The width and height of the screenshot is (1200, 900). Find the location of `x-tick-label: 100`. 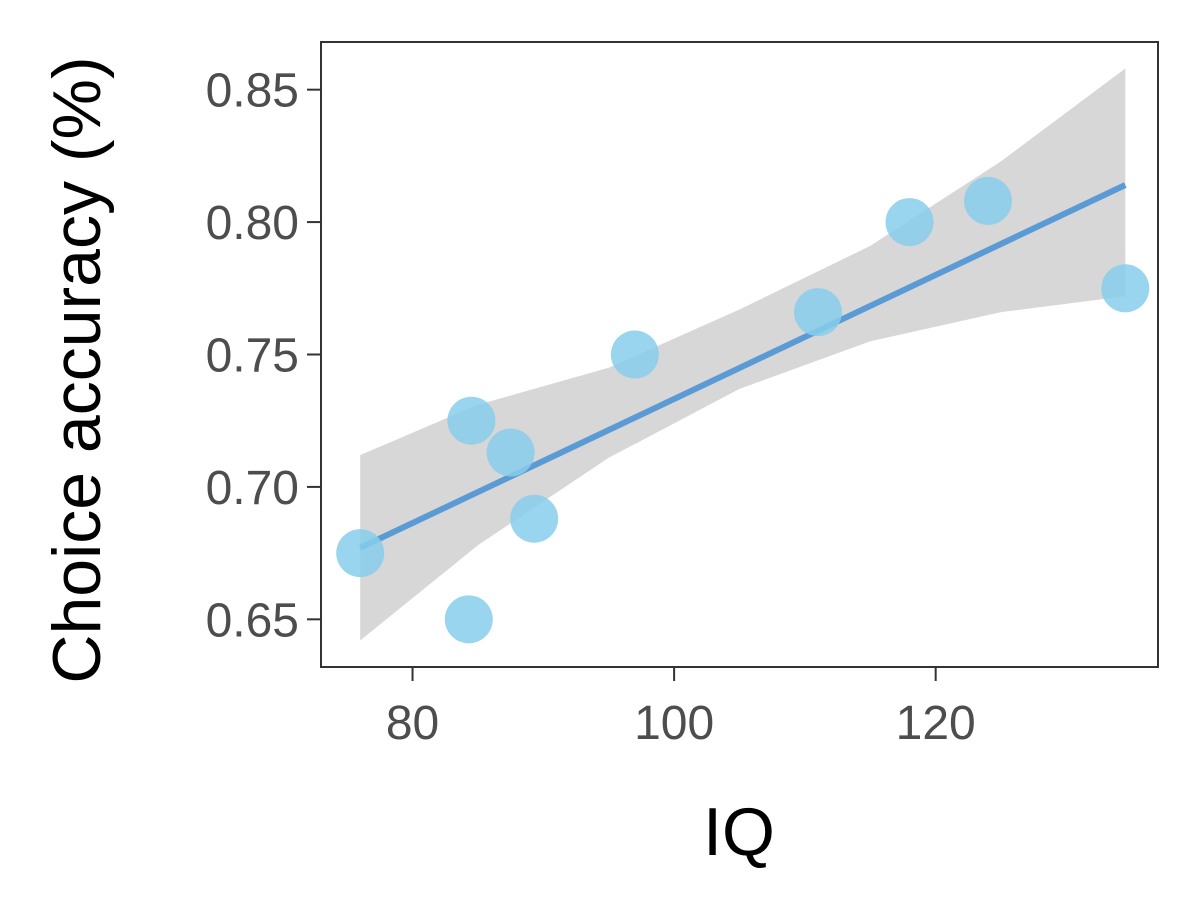

x-tick-label: 100 is located at coordinates (674, 723).